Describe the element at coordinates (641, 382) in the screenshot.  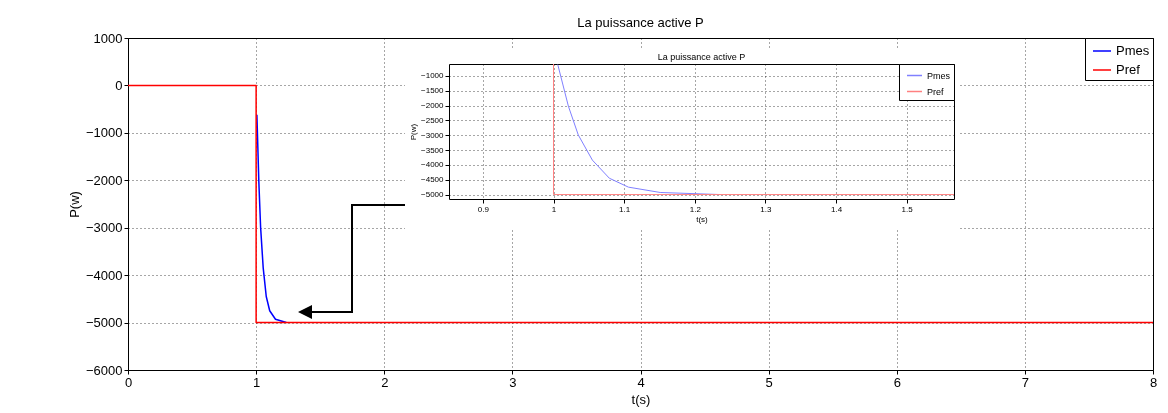
I see `x-tick-label: 4` at that location.